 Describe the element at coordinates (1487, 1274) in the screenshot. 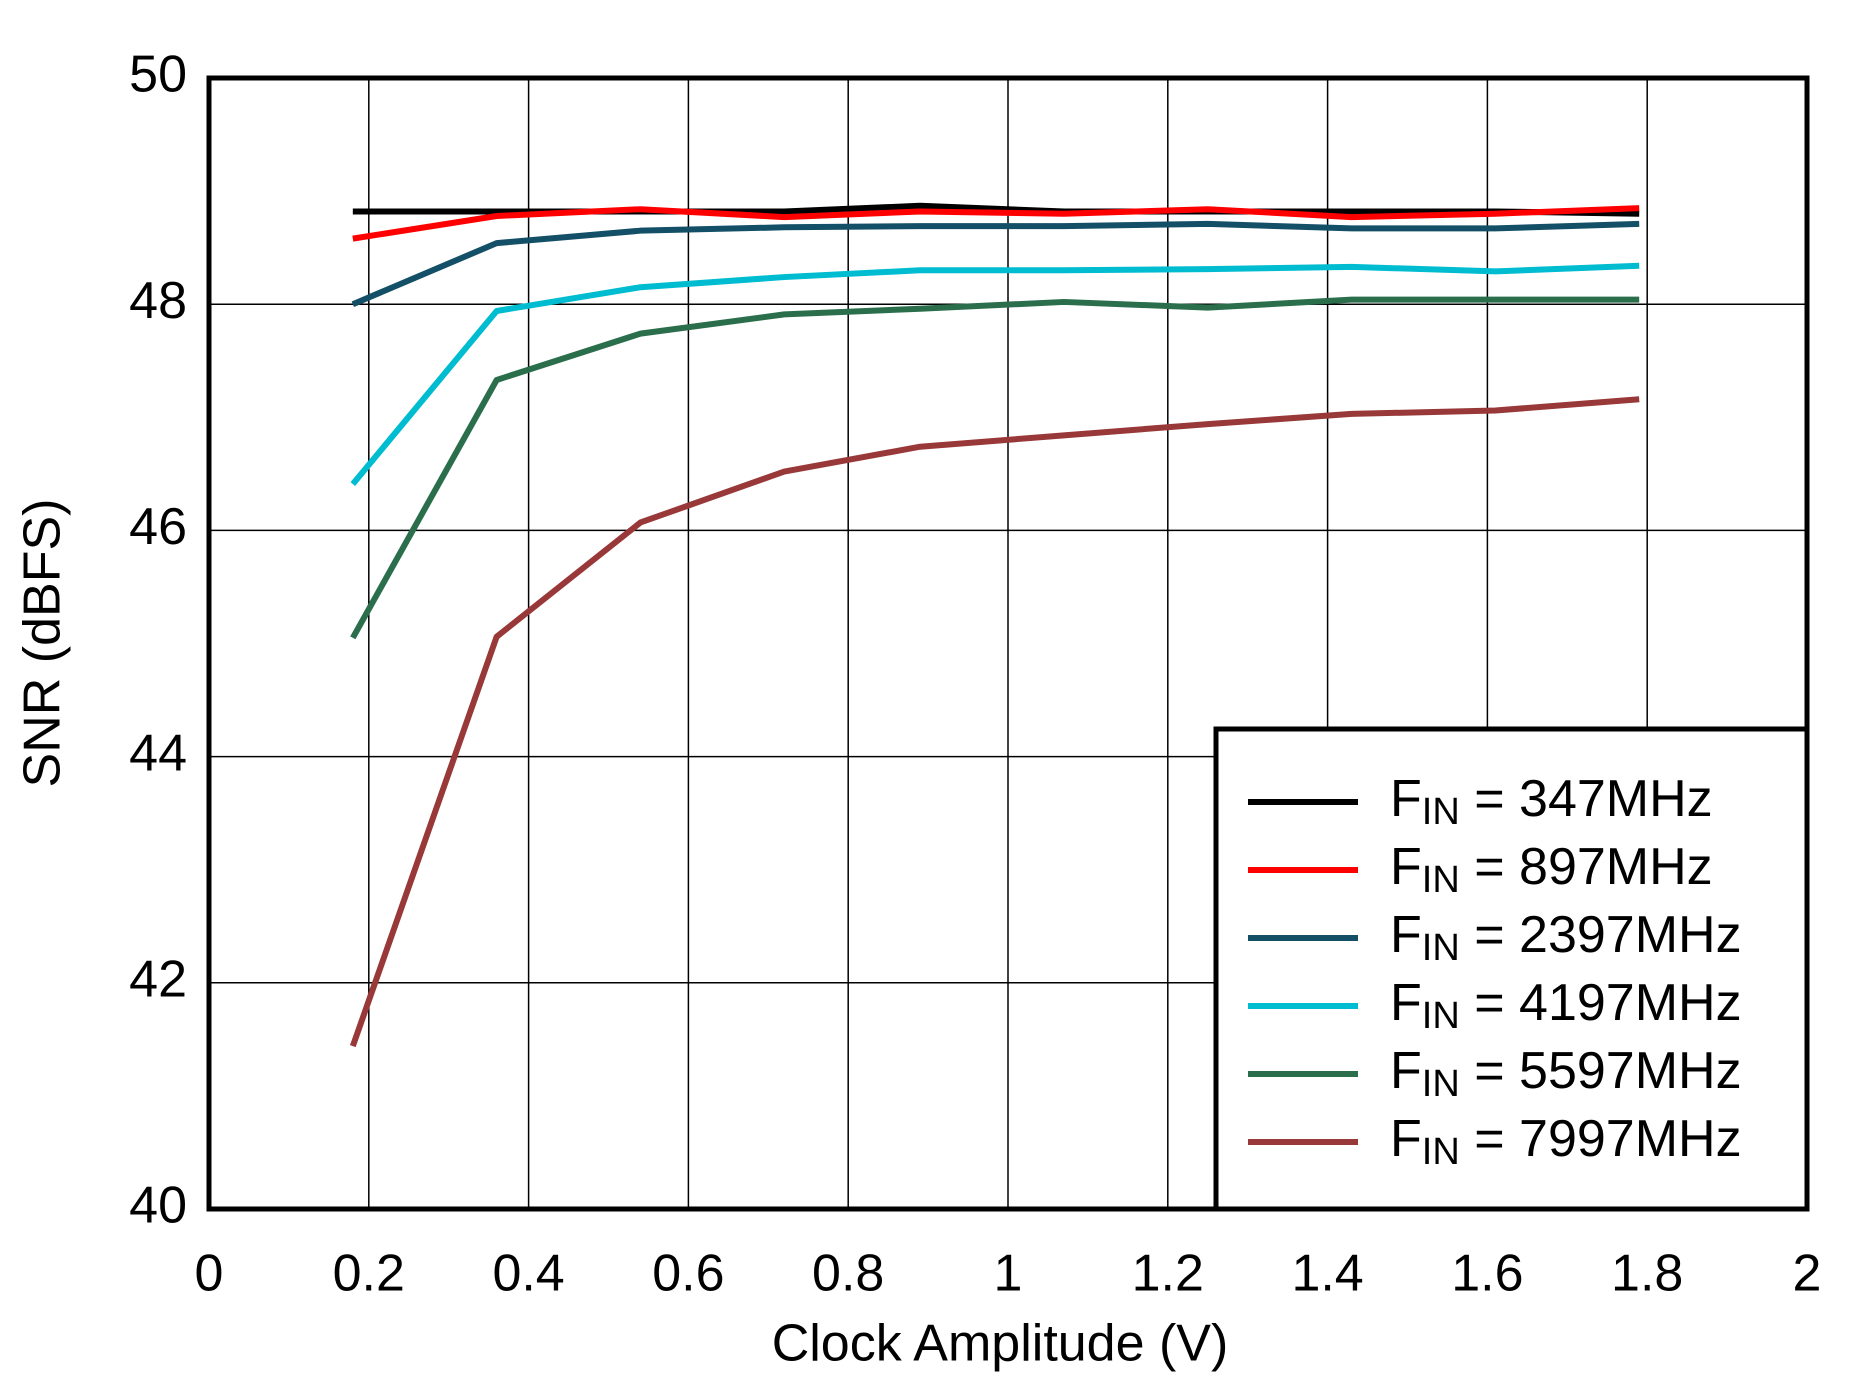

I see `x-tick-label: 1.6` at that location.